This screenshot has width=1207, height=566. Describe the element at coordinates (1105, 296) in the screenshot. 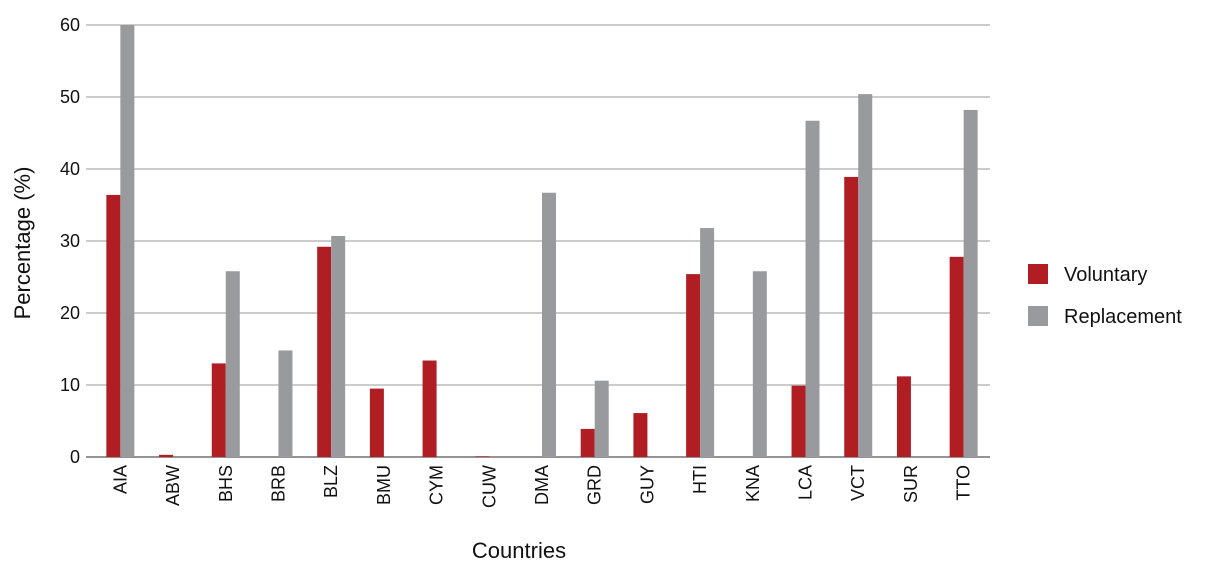

I see `legend: Voluntary Replacement` at that location.